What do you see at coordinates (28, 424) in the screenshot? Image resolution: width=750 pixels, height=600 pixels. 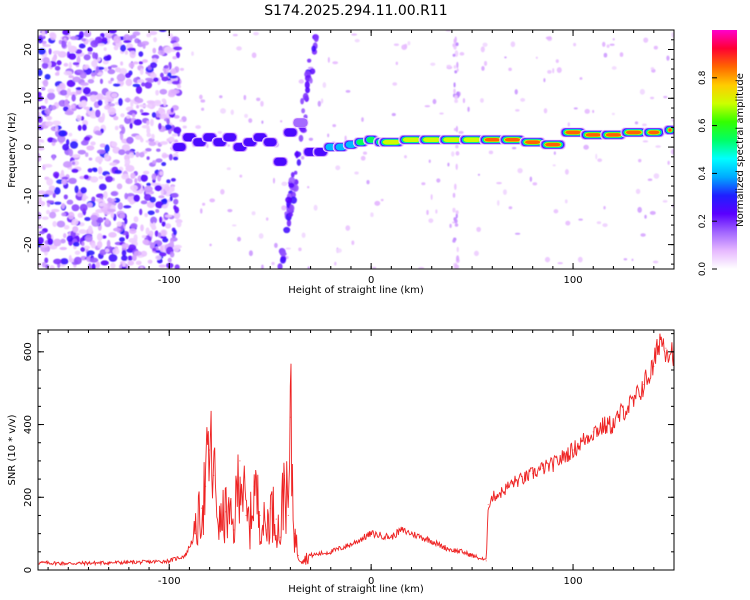 I see `y-tick-label: 400` at bounding box center [28, 424].